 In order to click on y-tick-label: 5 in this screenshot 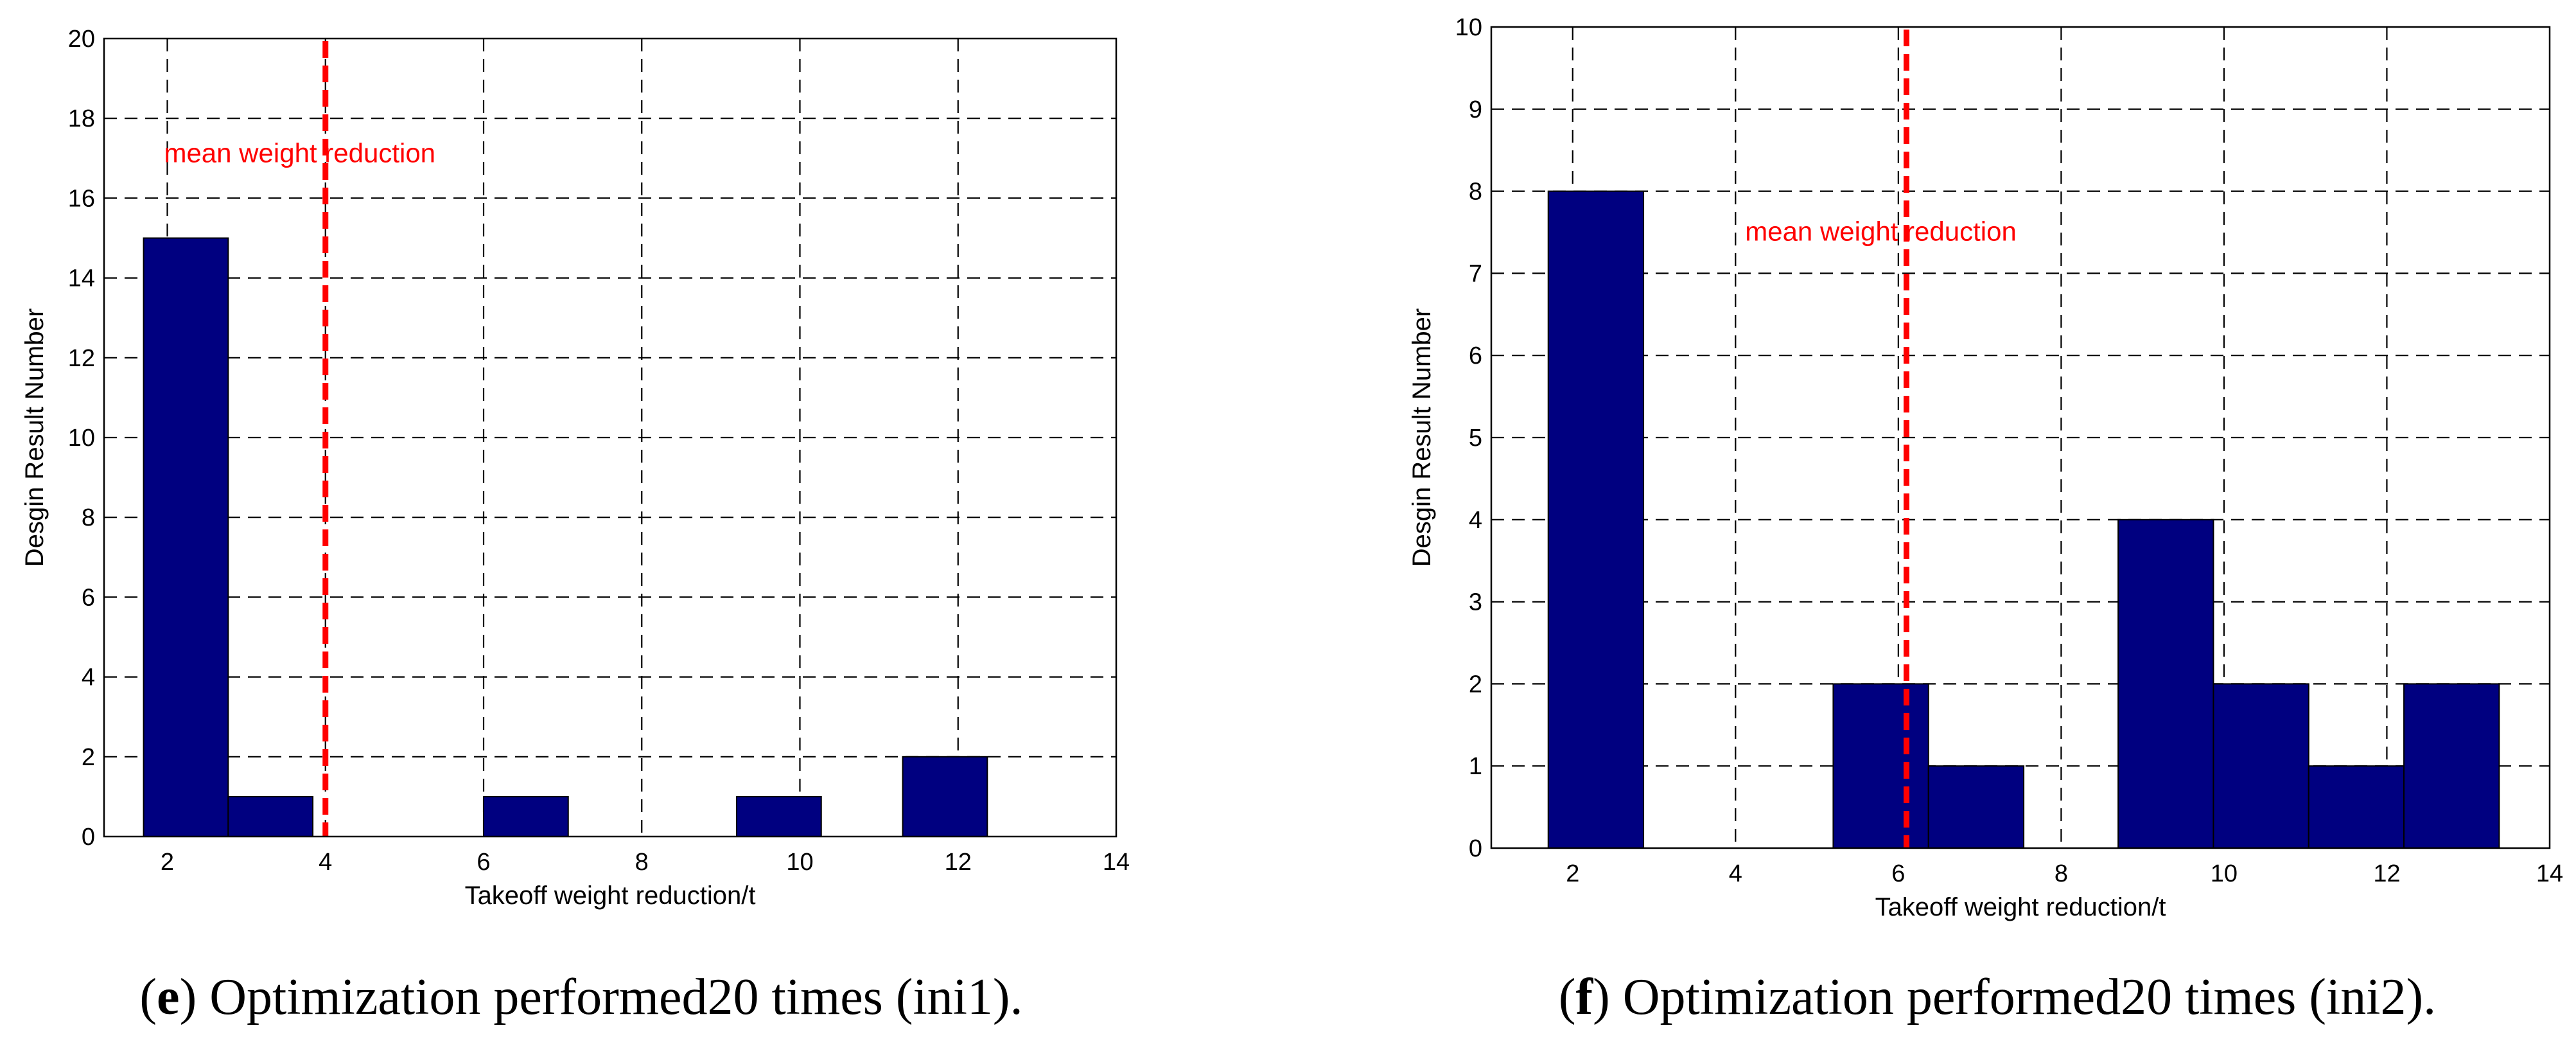, I will do `click(1475, 438)`.